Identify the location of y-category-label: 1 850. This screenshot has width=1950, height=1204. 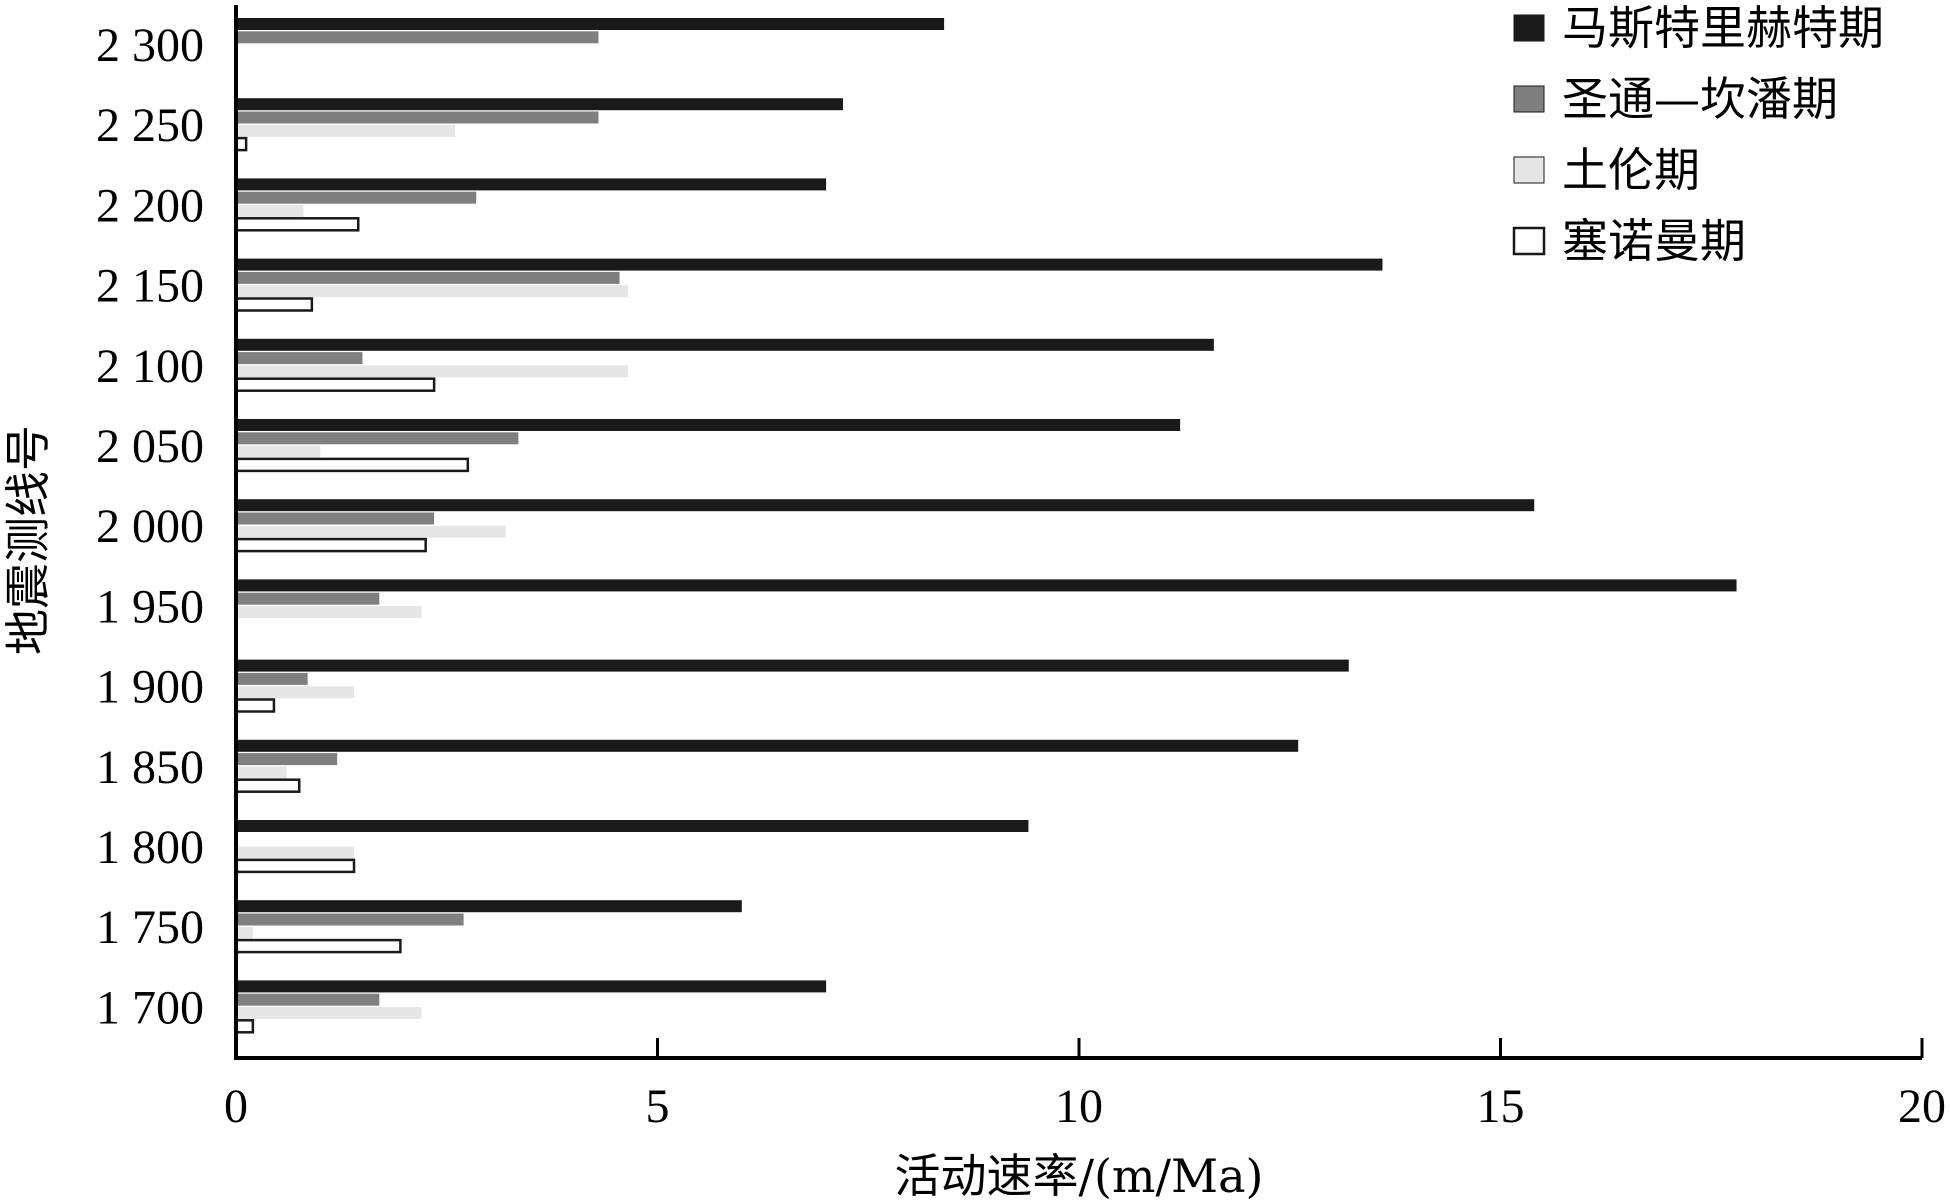
(150, 767).